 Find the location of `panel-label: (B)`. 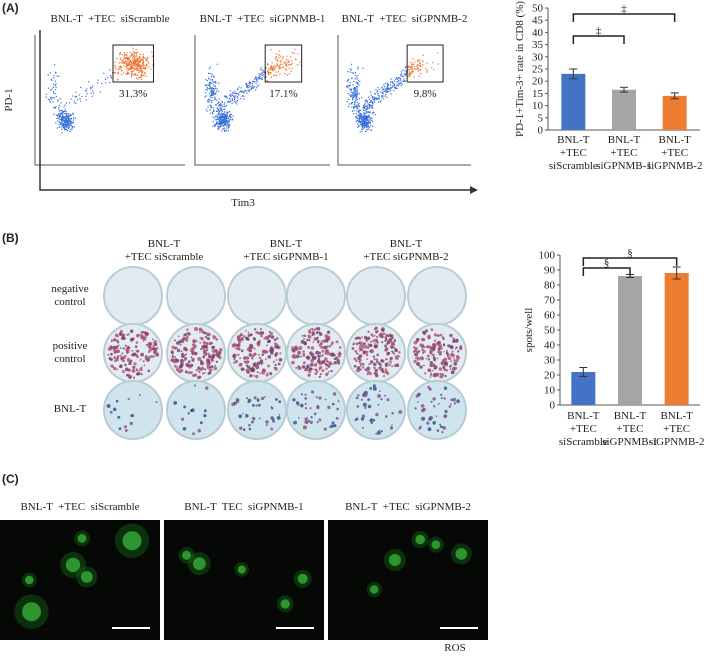

panel-label: (B) is located at coordinates (10, 238).